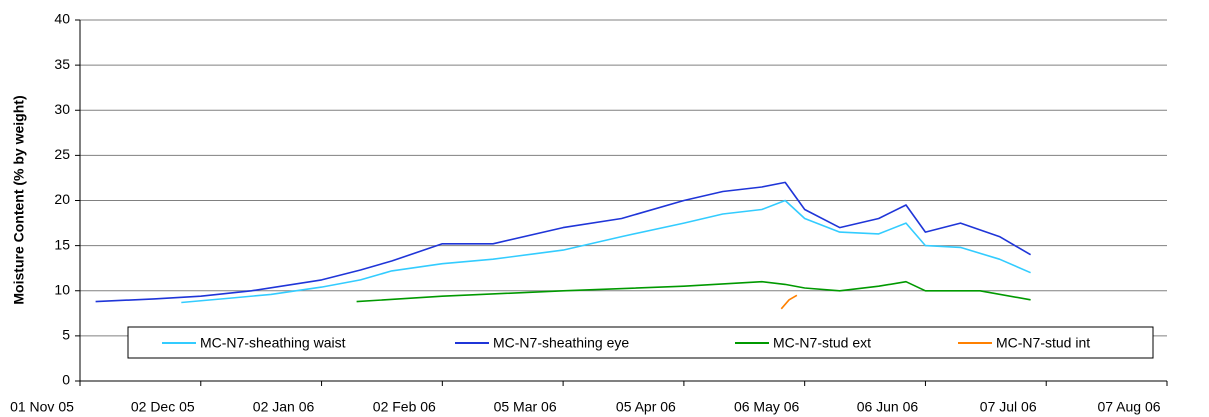 The image size is (1209, 417). Describe the element at coordinates (1043, 343) in the screenshot. I see `legend-label: MC-N7-stud int` at that location.